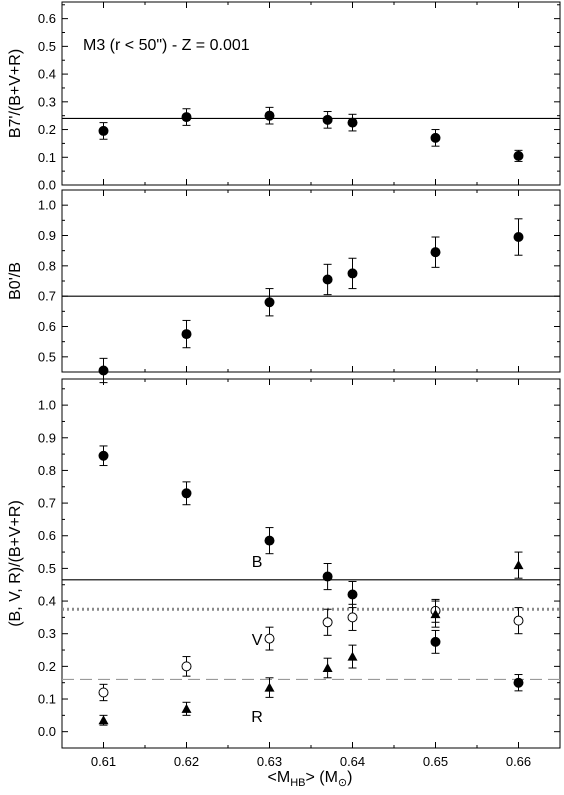 The image size is (564, 795). What do you see at coordinates (257, 562) in the screenshot?
I see `series-label-B: B` at bounding box center [257, 562].